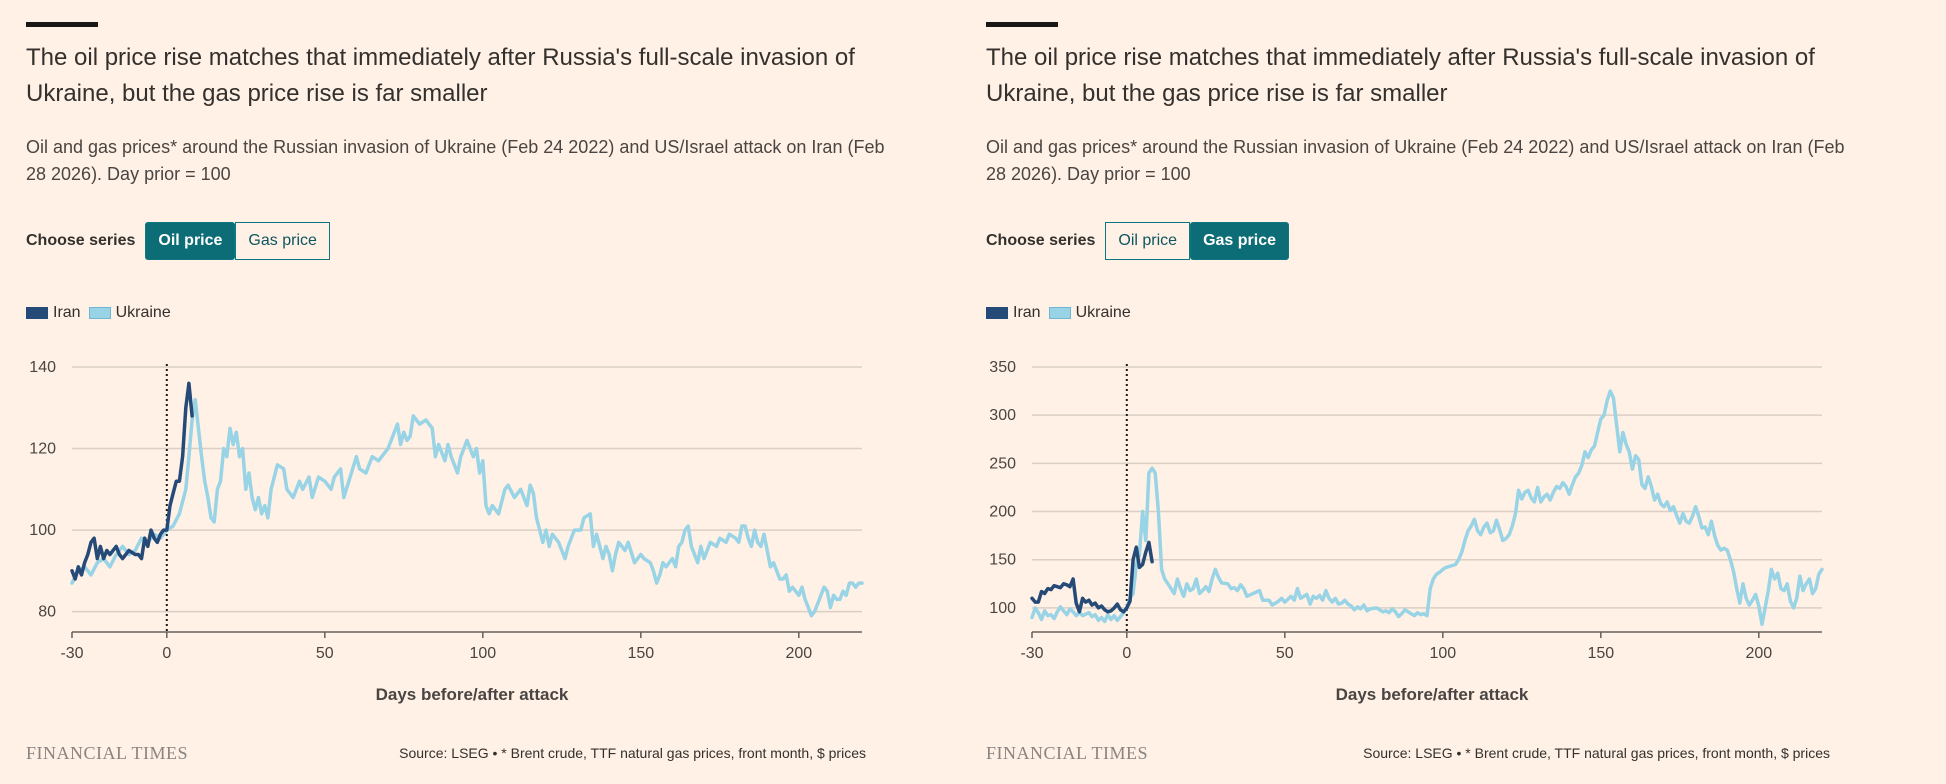  What do you see at coordinates (1002, 560) in the screenshot?
I see `y-tick-label: 150` at bounding box center [1002, 560].